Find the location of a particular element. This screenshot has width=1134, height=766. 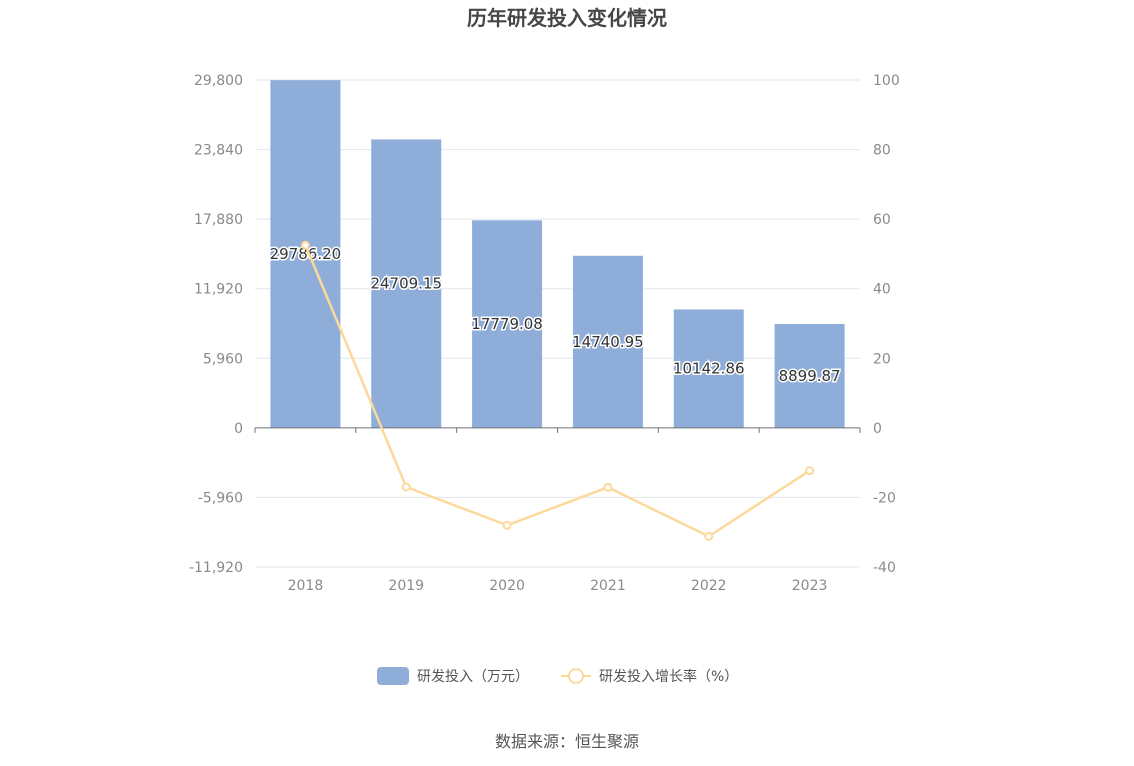

x-tick-label: 2018 is located at coordinates (306, 586).